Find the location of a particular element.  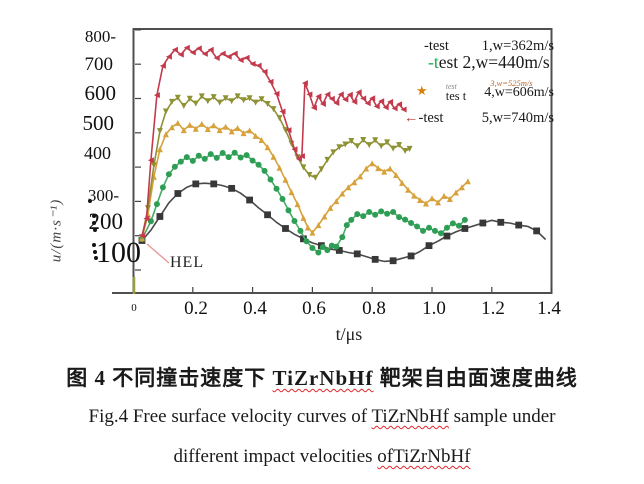

legend-test-4-label-ghost: test is located at coordinates (451, 86).